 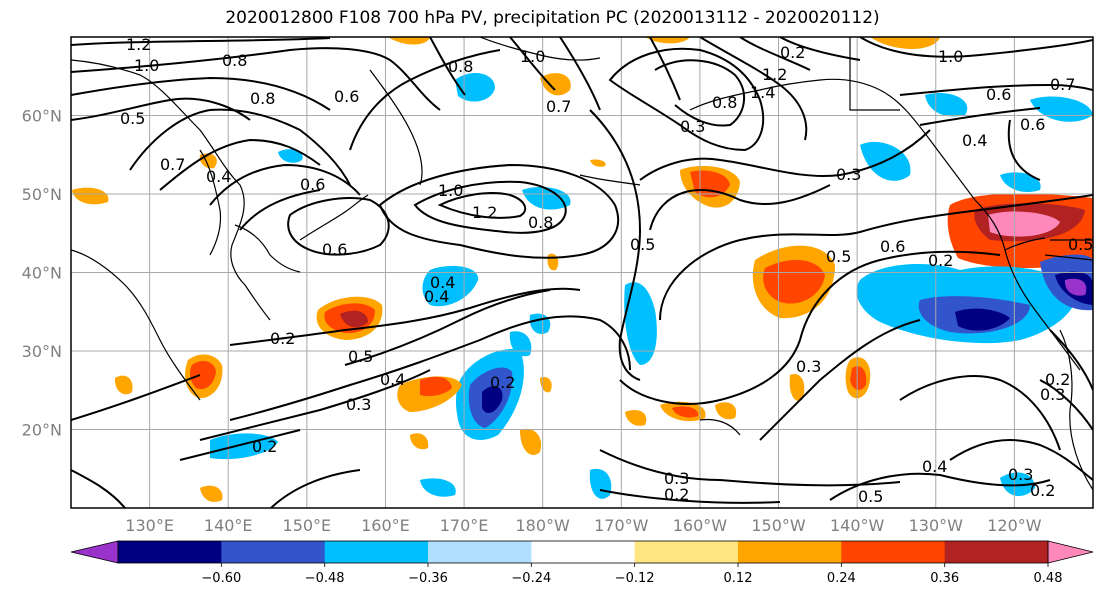 I want to click on colorbar-extend-low, so click(x=94, y=552).